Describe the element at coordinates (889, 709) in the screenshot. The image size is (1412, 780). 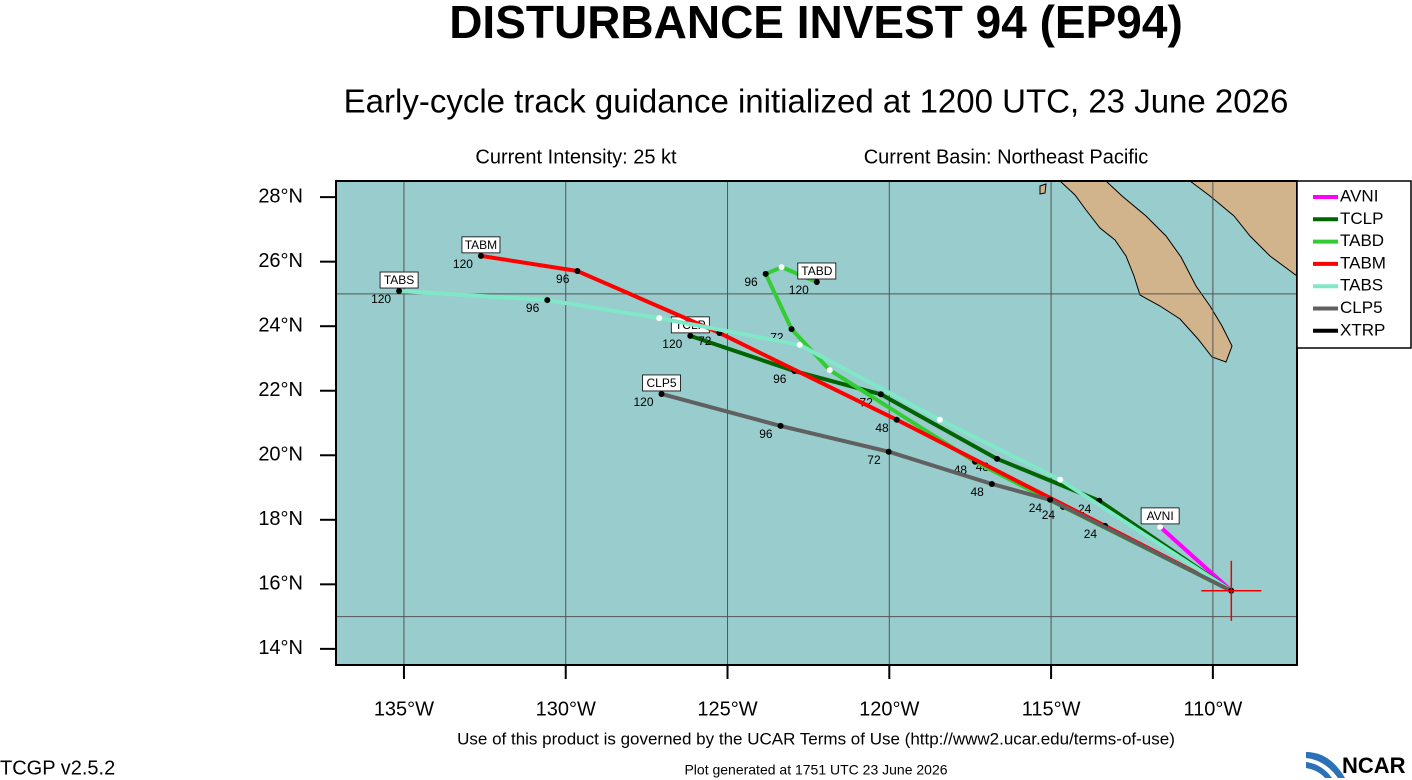
I see `x-tick-label: 120°W` at that location.